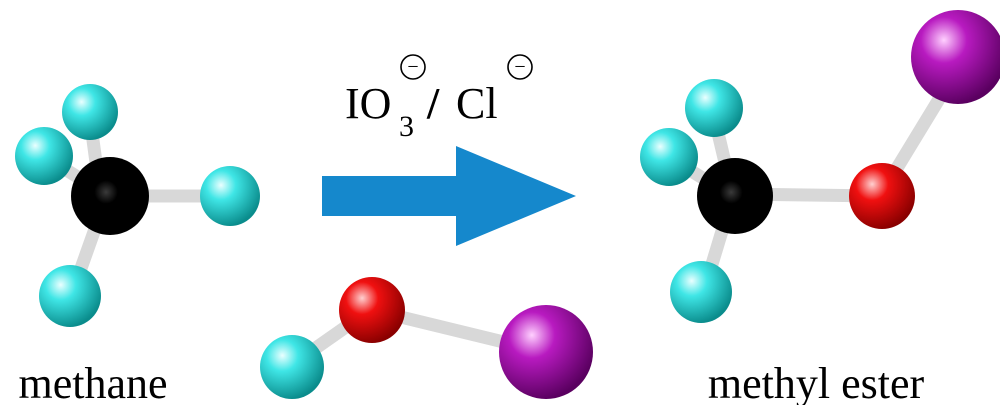 The width and height of the screenshot is (1000, 405). What do you see at coordinates (426, 338) in the screenshot?
I see `hoi-molecule` at bounding box center [426, 338].